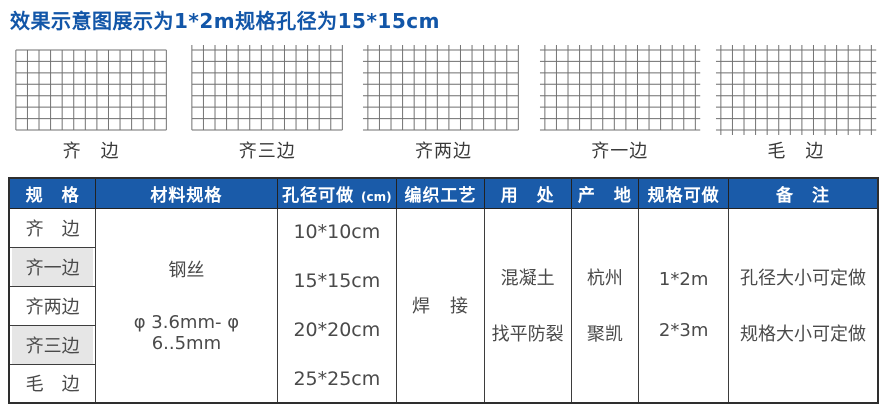 The width and height of the screenshot is (887, 409). What do you see at coordinates (683, 331) in the screenshot?
I see `size-option: 2*3m` at bounding box center [683, 331].